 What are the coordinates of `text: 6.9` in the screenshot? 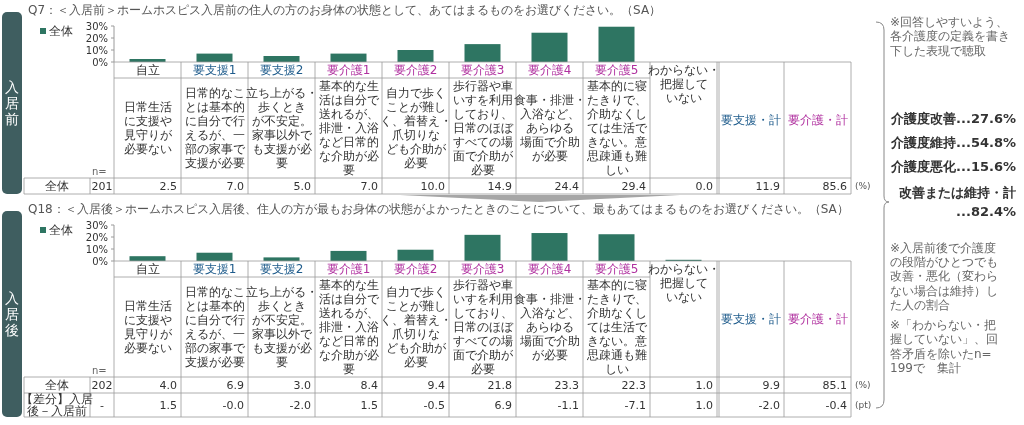 It's located at (503, 405).